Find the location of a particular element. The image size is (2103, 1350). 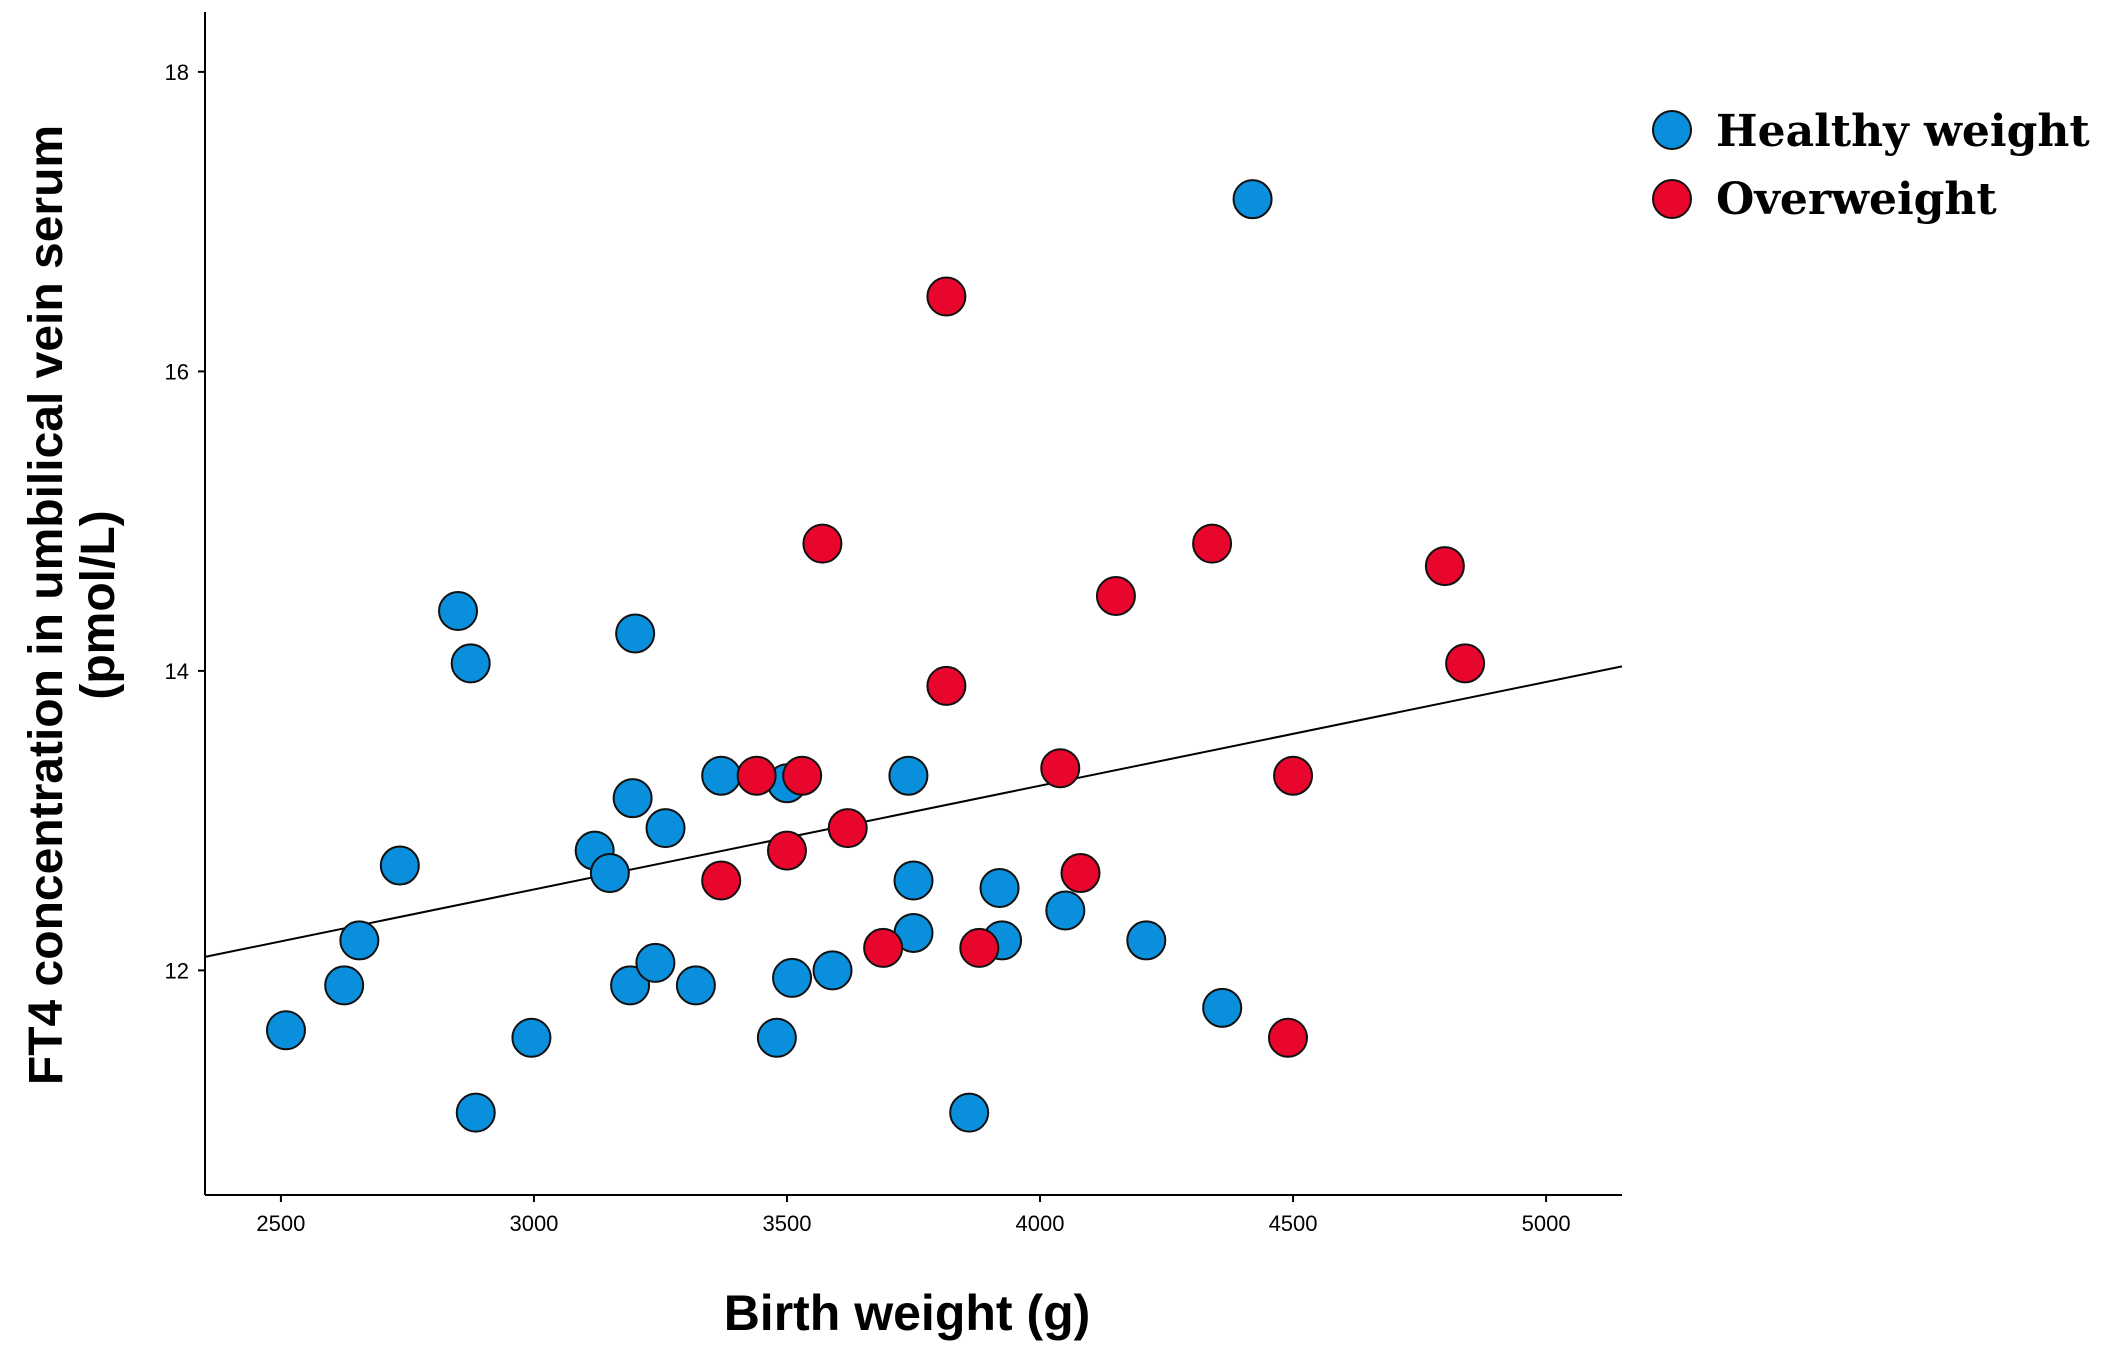

y-tick-label: 16 is located at coordinates (177, 371).